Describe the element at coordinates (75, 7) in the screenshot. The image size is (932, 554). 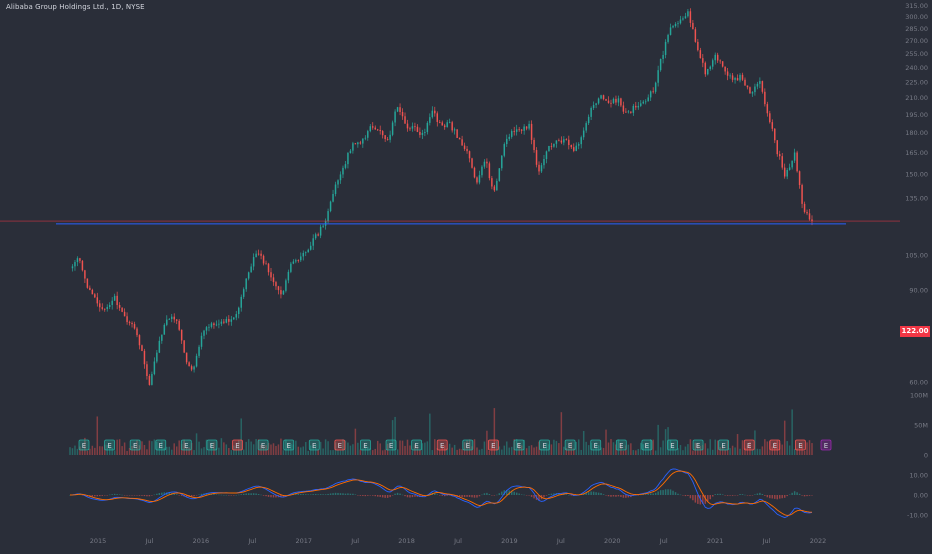
I see `symbol-title: Alibaba Group Holdings Ltd., 1D, NYSE` at that location.